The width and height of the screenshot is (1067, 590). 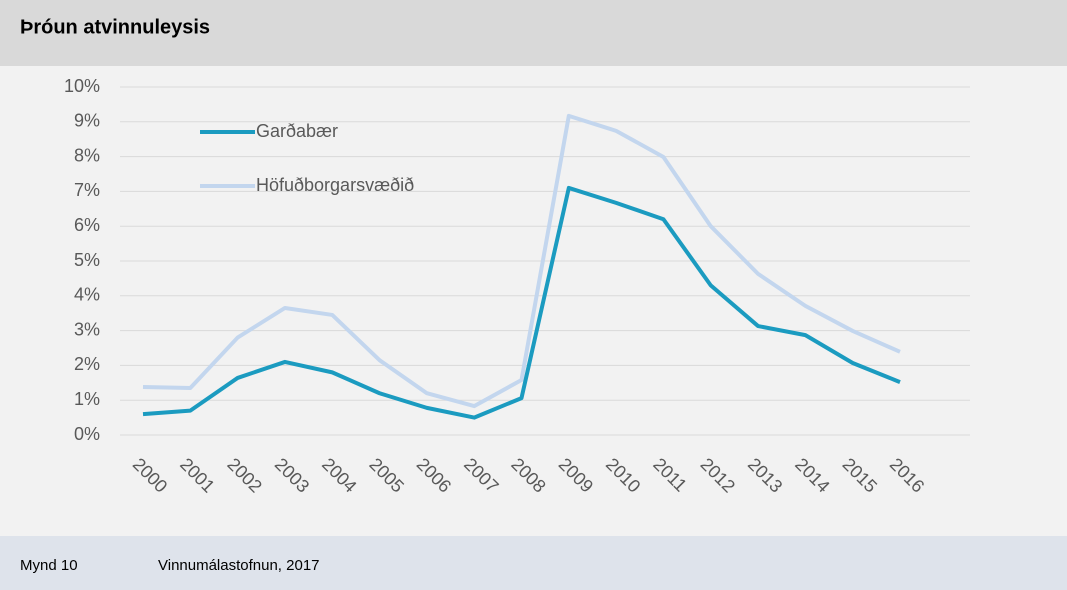 What do you see at coordinates (87, 434) in the screenshot?
I see `y-tick-label: 0%` at bounding box center [87, 434].